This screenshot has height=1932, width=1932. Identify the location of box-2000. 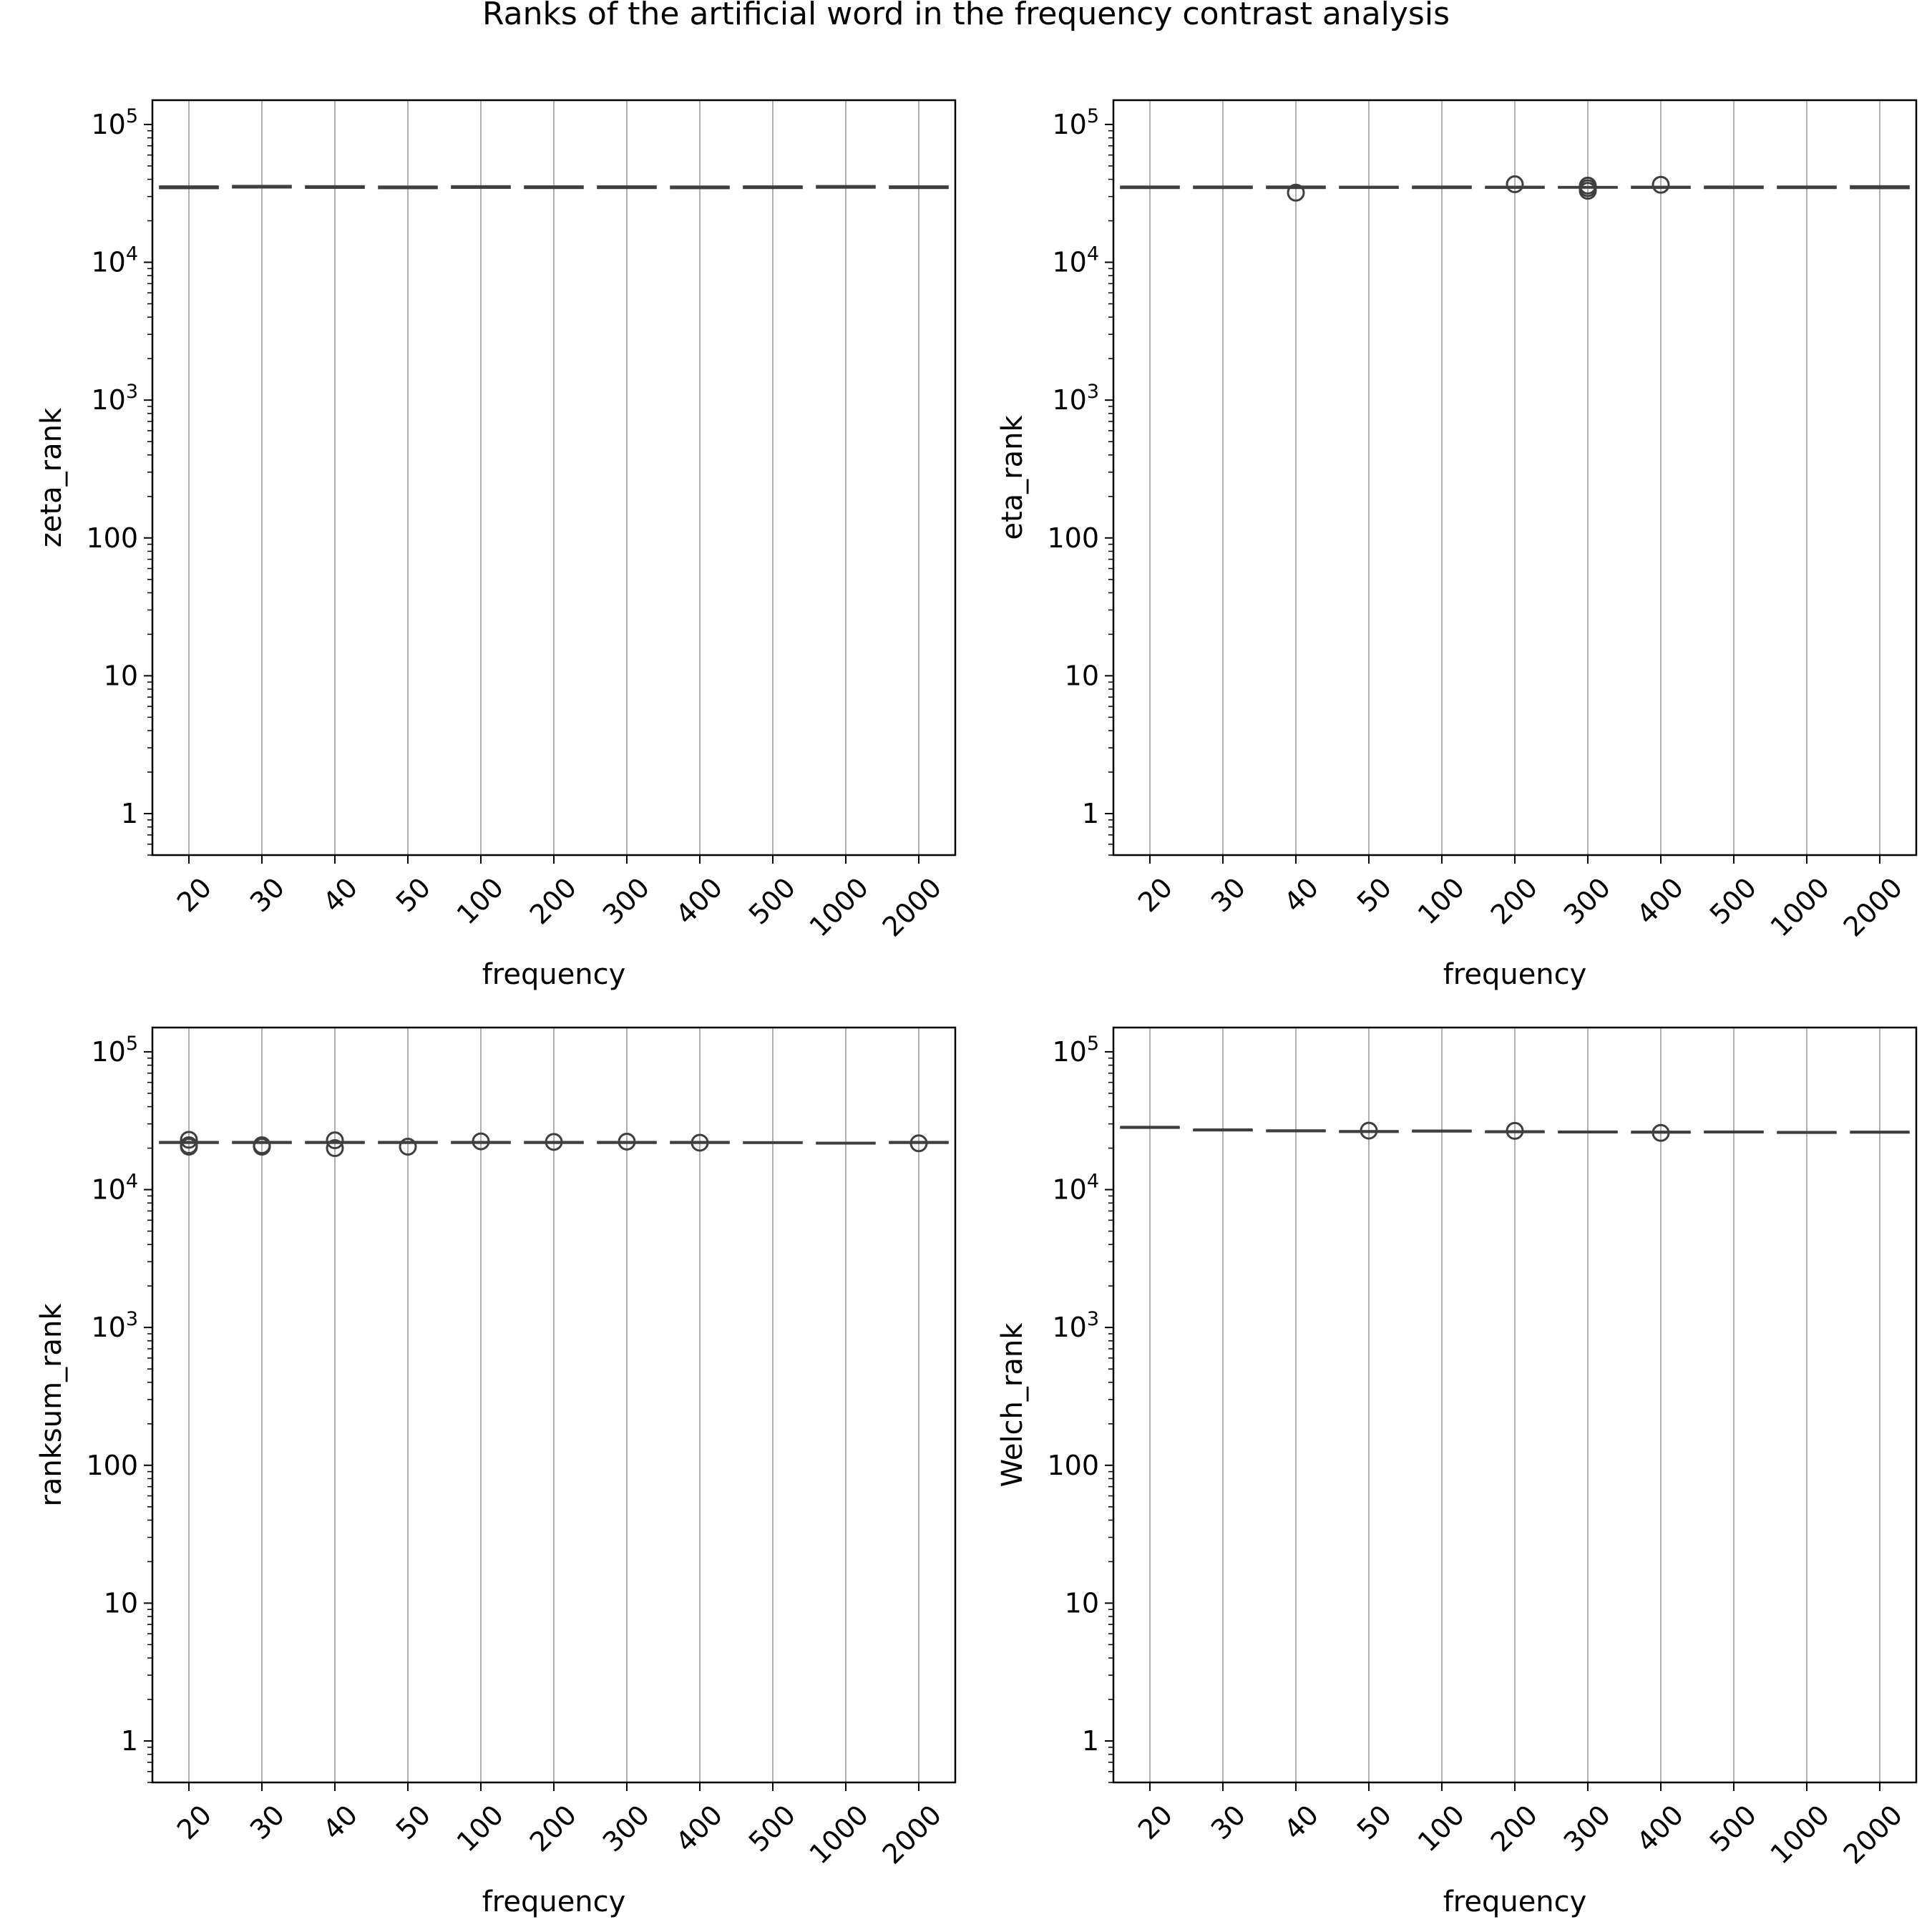
(1880, 187).